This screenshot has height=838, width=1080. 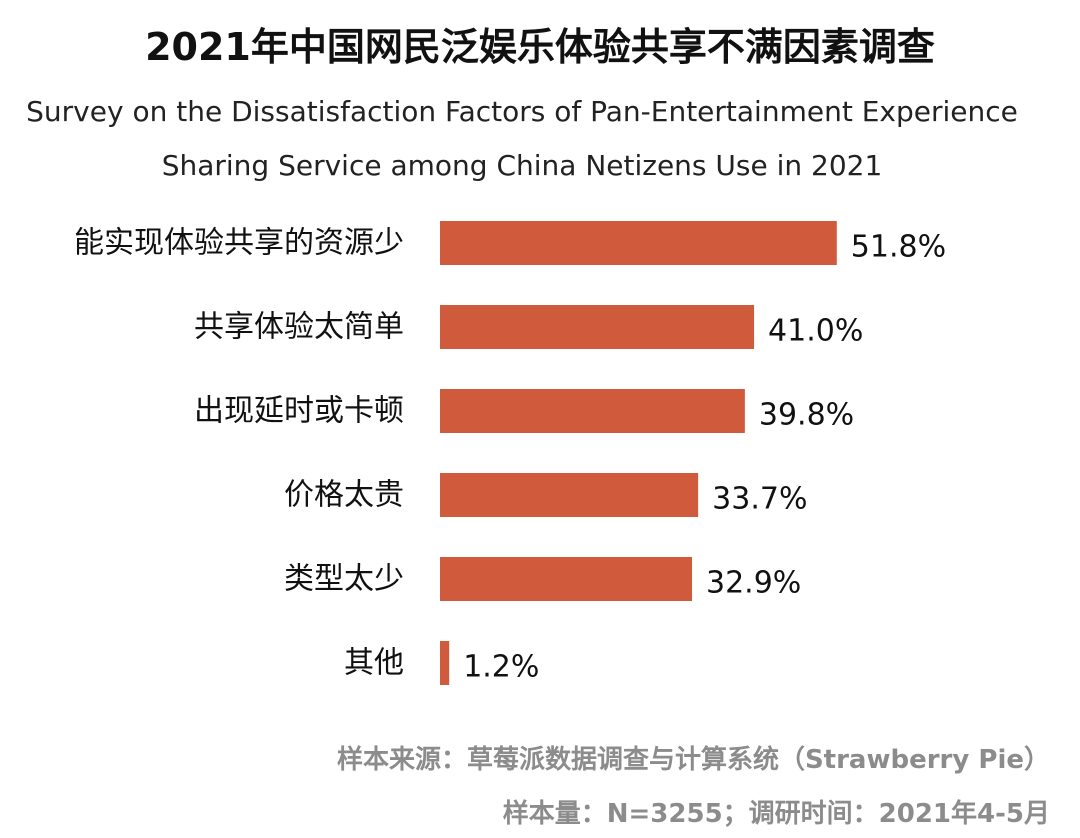 I want to click on sample-note: 样本量：N=3255；调研时间：2021年4-5月, so click(x=776, y=814).